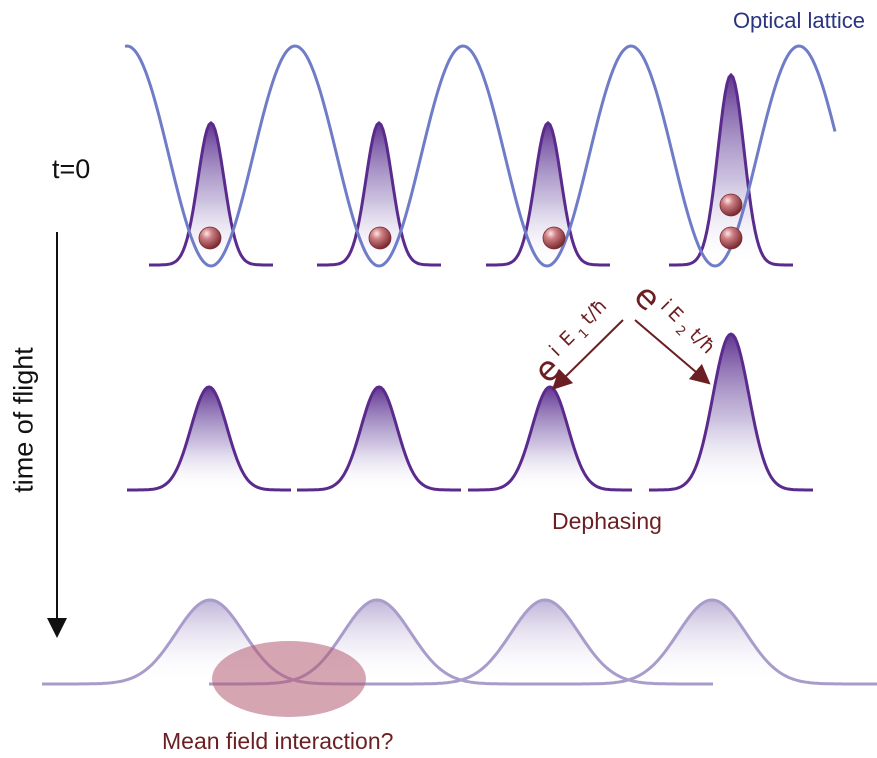 The image size is (877, 758). I want to click on tof-wavepacket-4-fill, so click(731, 412).